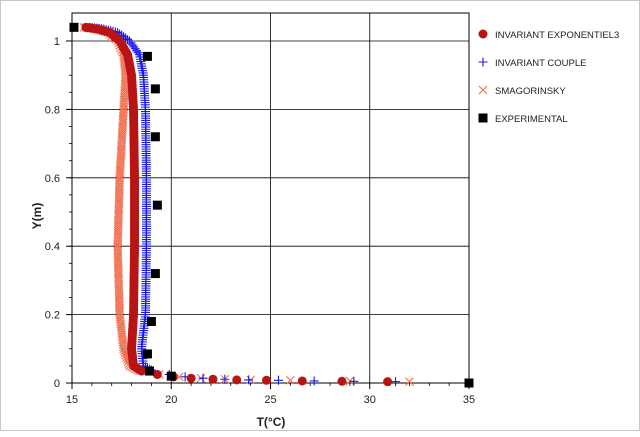 The width and height of the screenshot is (640, 437). I want to click on x-tick-label: 15, so click(72, 400).